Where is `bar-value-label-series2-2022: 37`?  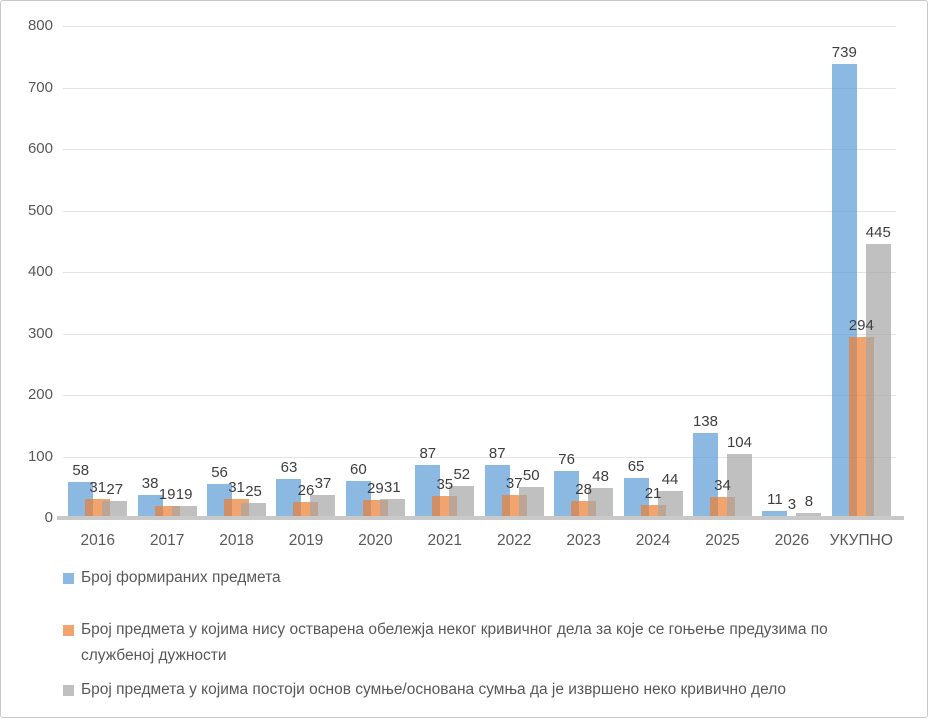 bar-value-label-series2-2022: 37 is located at coordinates (514, 484).